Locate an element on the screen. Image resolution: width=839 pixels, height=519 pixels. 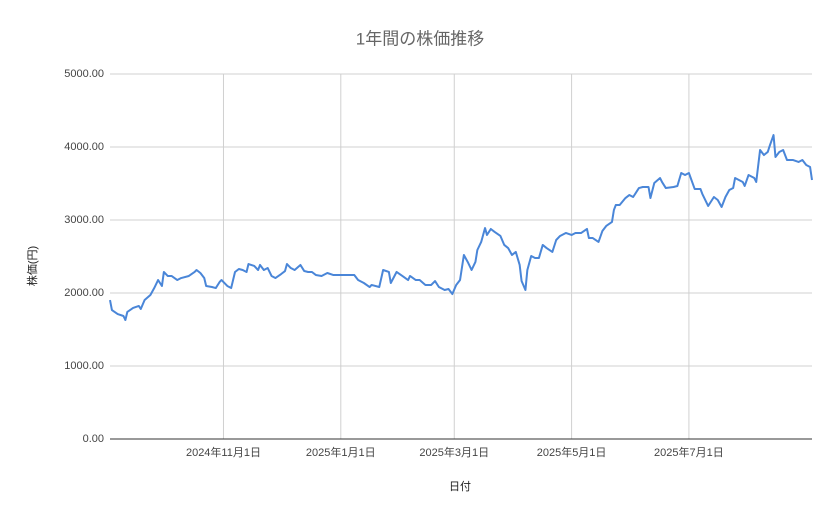
x-axis-title: 日付 is located at coordinates (460, 486).